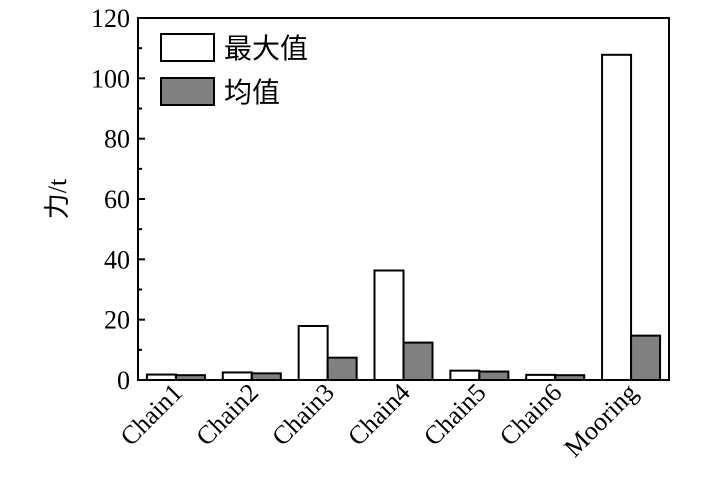 The width and height of the screenshot is (709, 501). Describe the element at coordinates (531, 415) in the screenshot. I see `x-tick-label: Chain6` at that location.